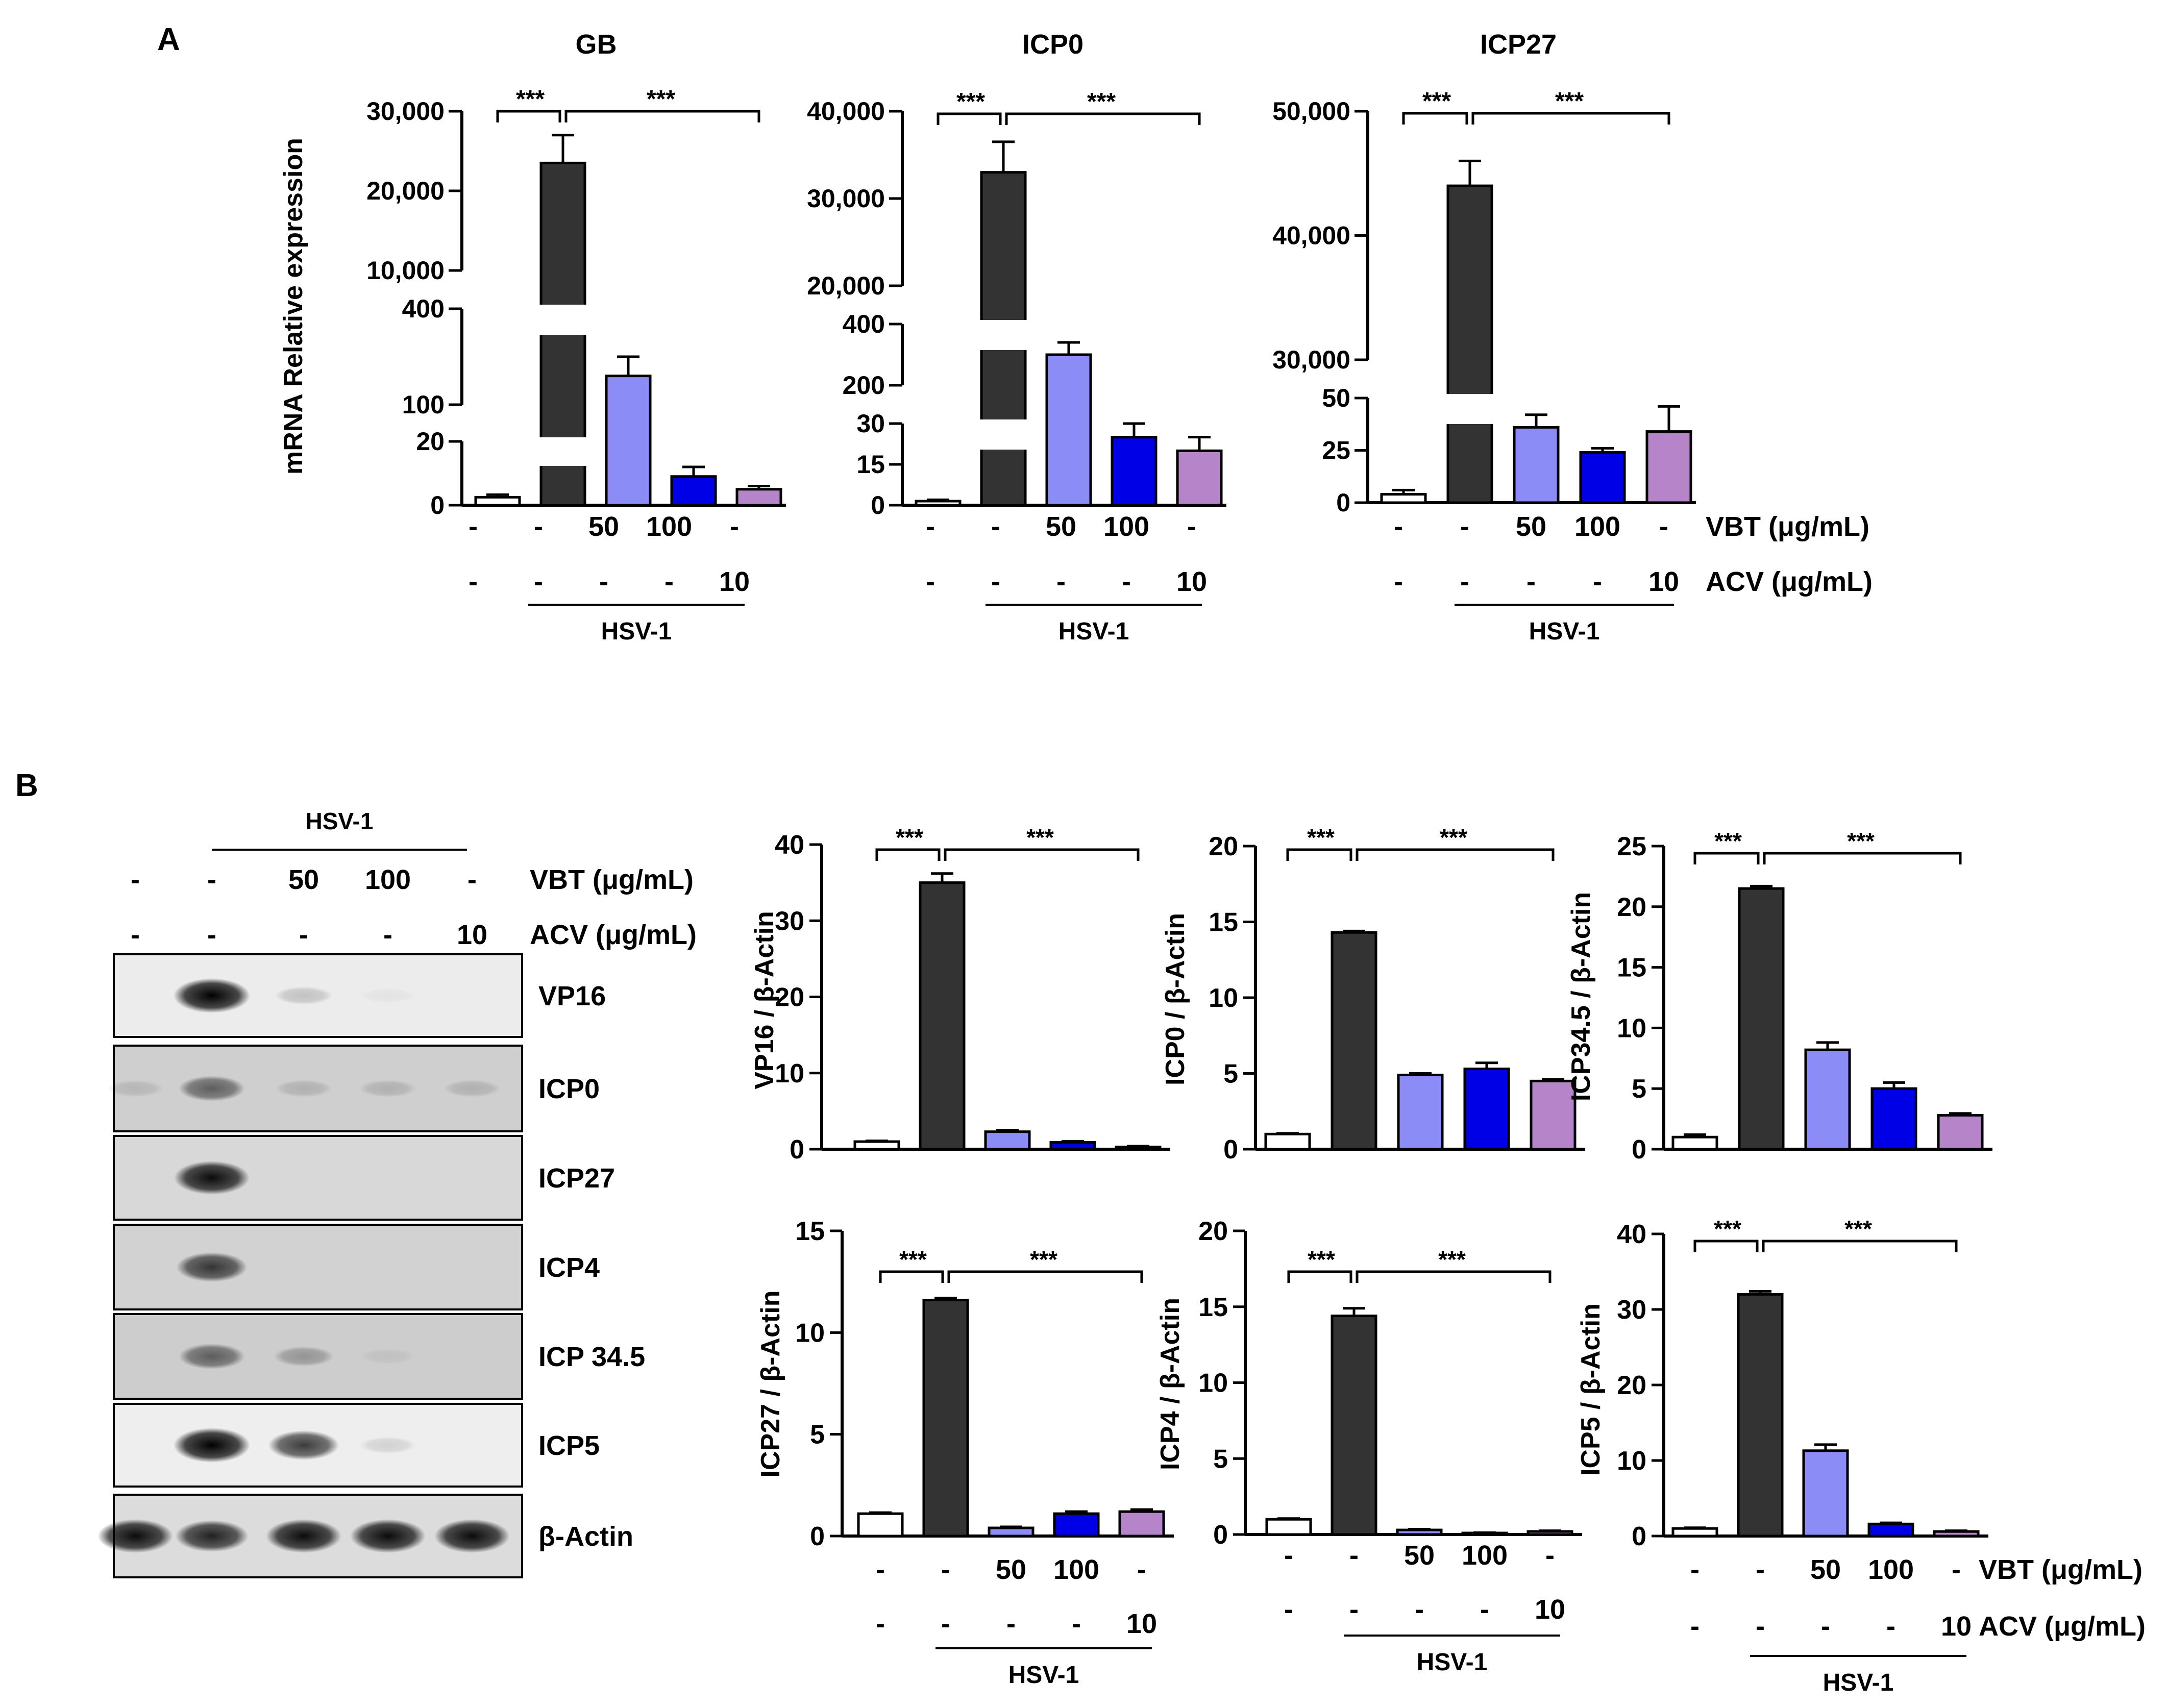 This screenshot has width=2167, height=1708. I want to click on y-axis-label: ICP5 / β-Actin, so click(1591, 1389).